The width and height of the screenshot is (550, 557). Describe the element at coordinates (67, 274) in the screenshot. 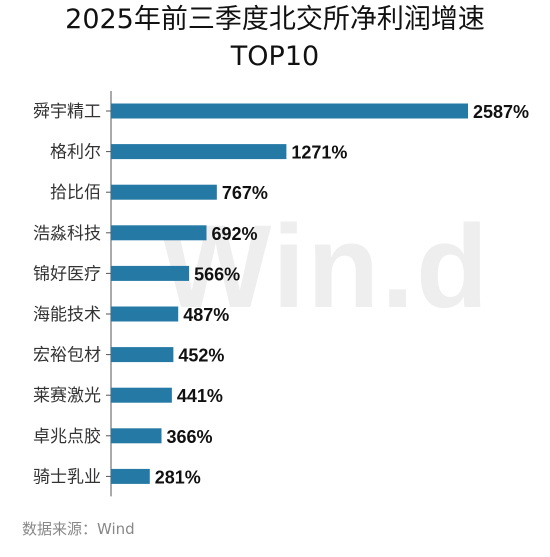

I see `category-label: 锦好医疗` at that location.